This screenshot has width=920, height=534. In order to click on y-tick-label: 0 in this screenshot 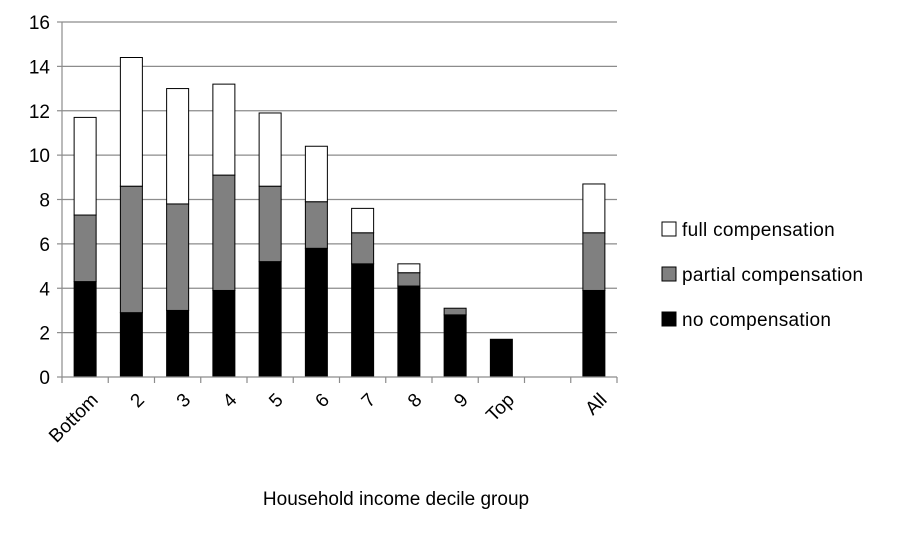, I will do `click(44, 378)`.